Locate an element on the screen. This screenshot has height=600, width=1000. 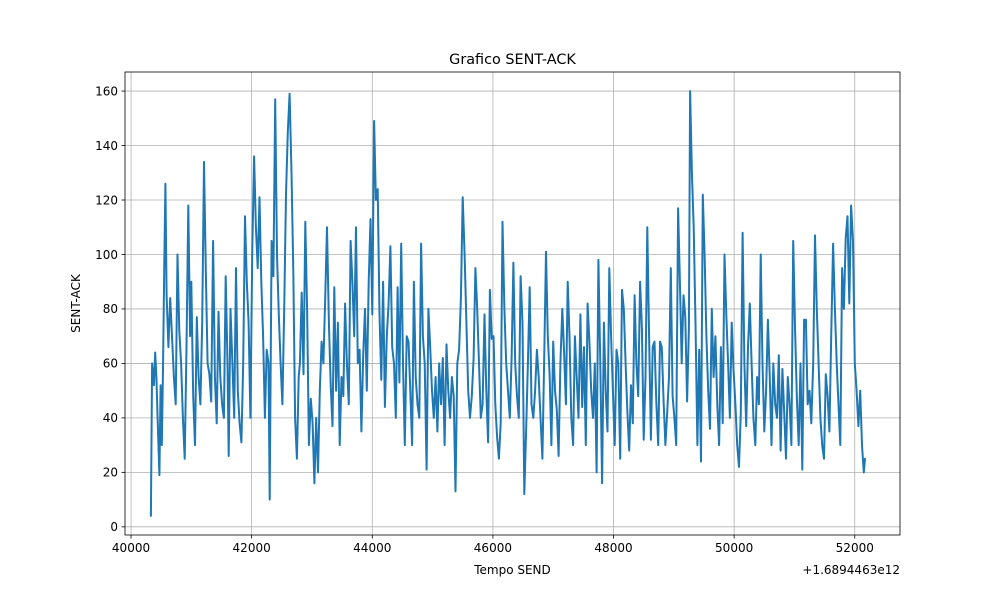
y-tick-label: 120 is located at coordinates (106, 200).